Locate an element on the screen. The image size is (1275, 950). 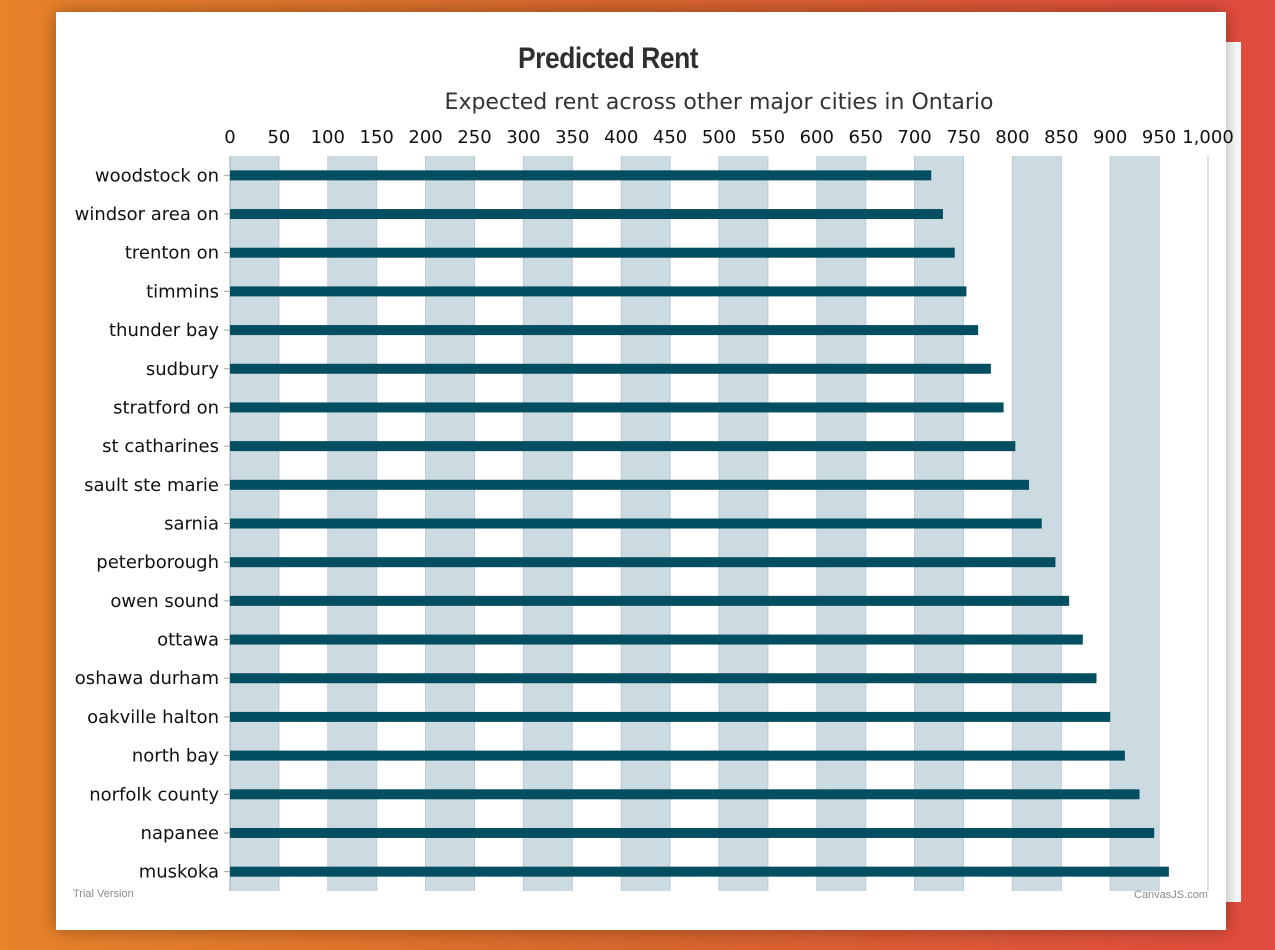
x-tick-label: 100 is located at coordinates (328, 137).